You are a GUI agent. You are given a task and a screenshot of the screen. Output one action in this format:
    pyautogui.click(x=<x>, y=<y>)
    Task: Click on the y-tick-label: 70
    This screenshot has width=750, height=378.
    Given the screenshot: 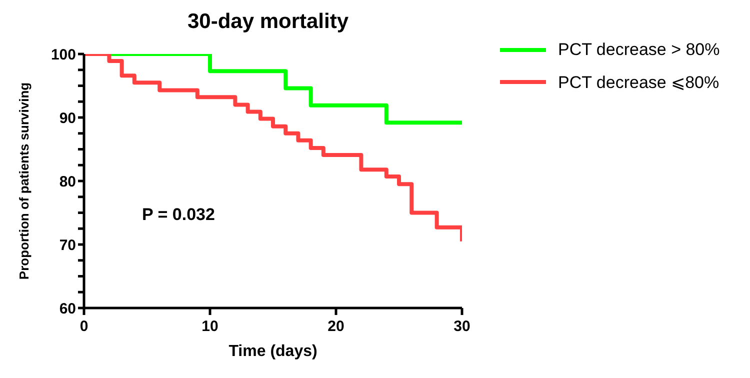 What is the action you would take?
    pyautogui.click(x=67, y=245)
    